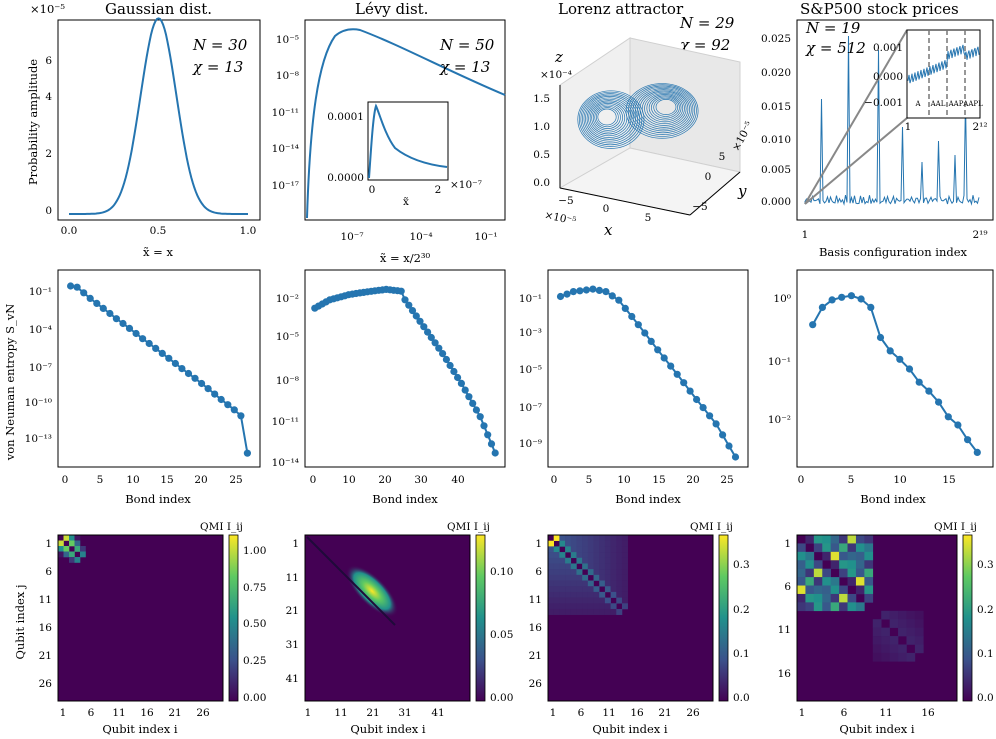  Describe the element at coordinates (541, 183) in the screenshot. I see `lorenz-ztick-00: 0.0` at that location.